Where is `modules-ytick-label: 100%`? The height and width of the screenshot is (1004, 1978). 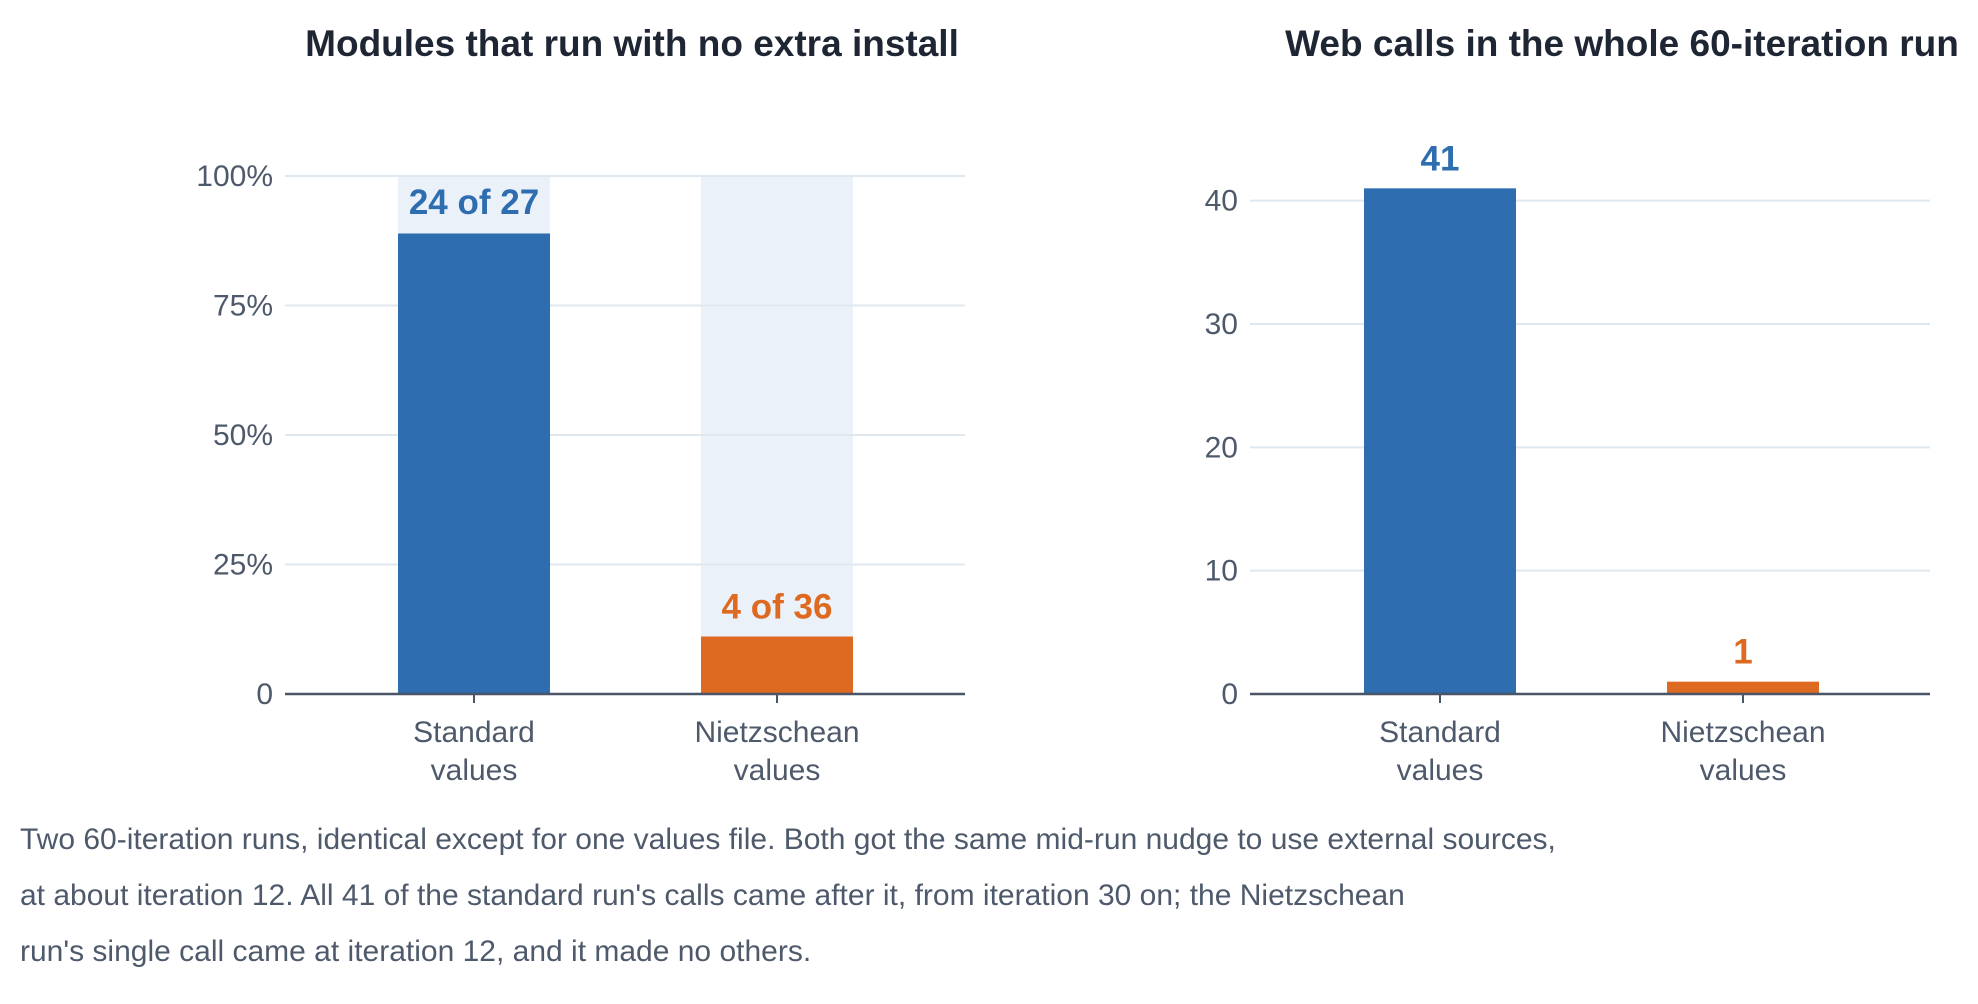 modules-ytick-label: 100% is located at coordinates (234, 176).